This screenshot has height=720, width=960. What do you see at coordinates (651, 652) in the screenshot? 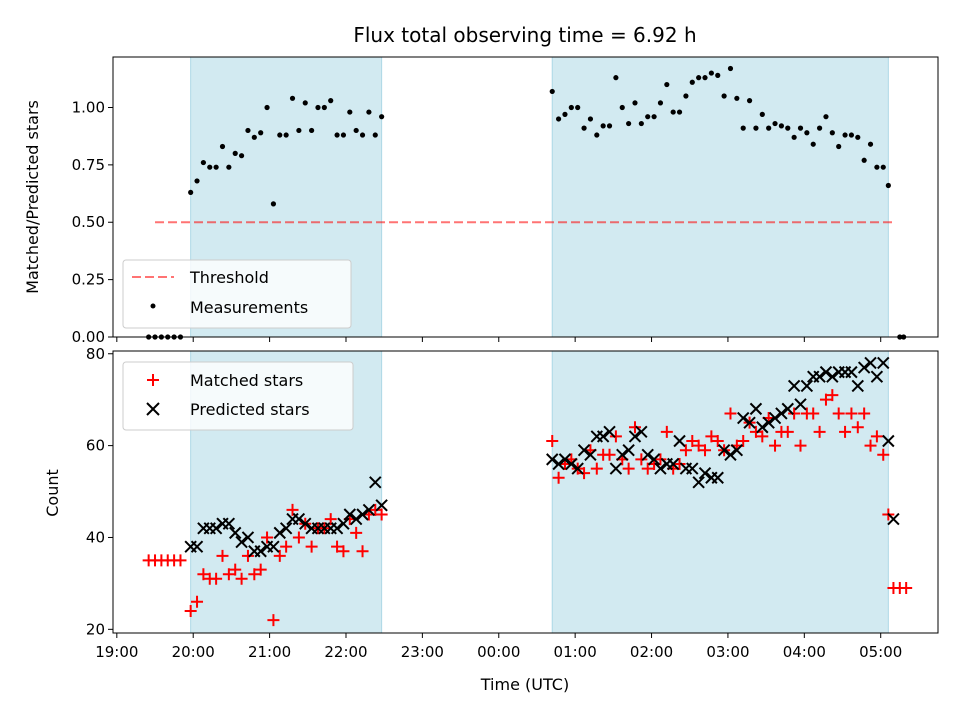
I see `x-tick-label: 02:00` at bounding box center [651, 652].